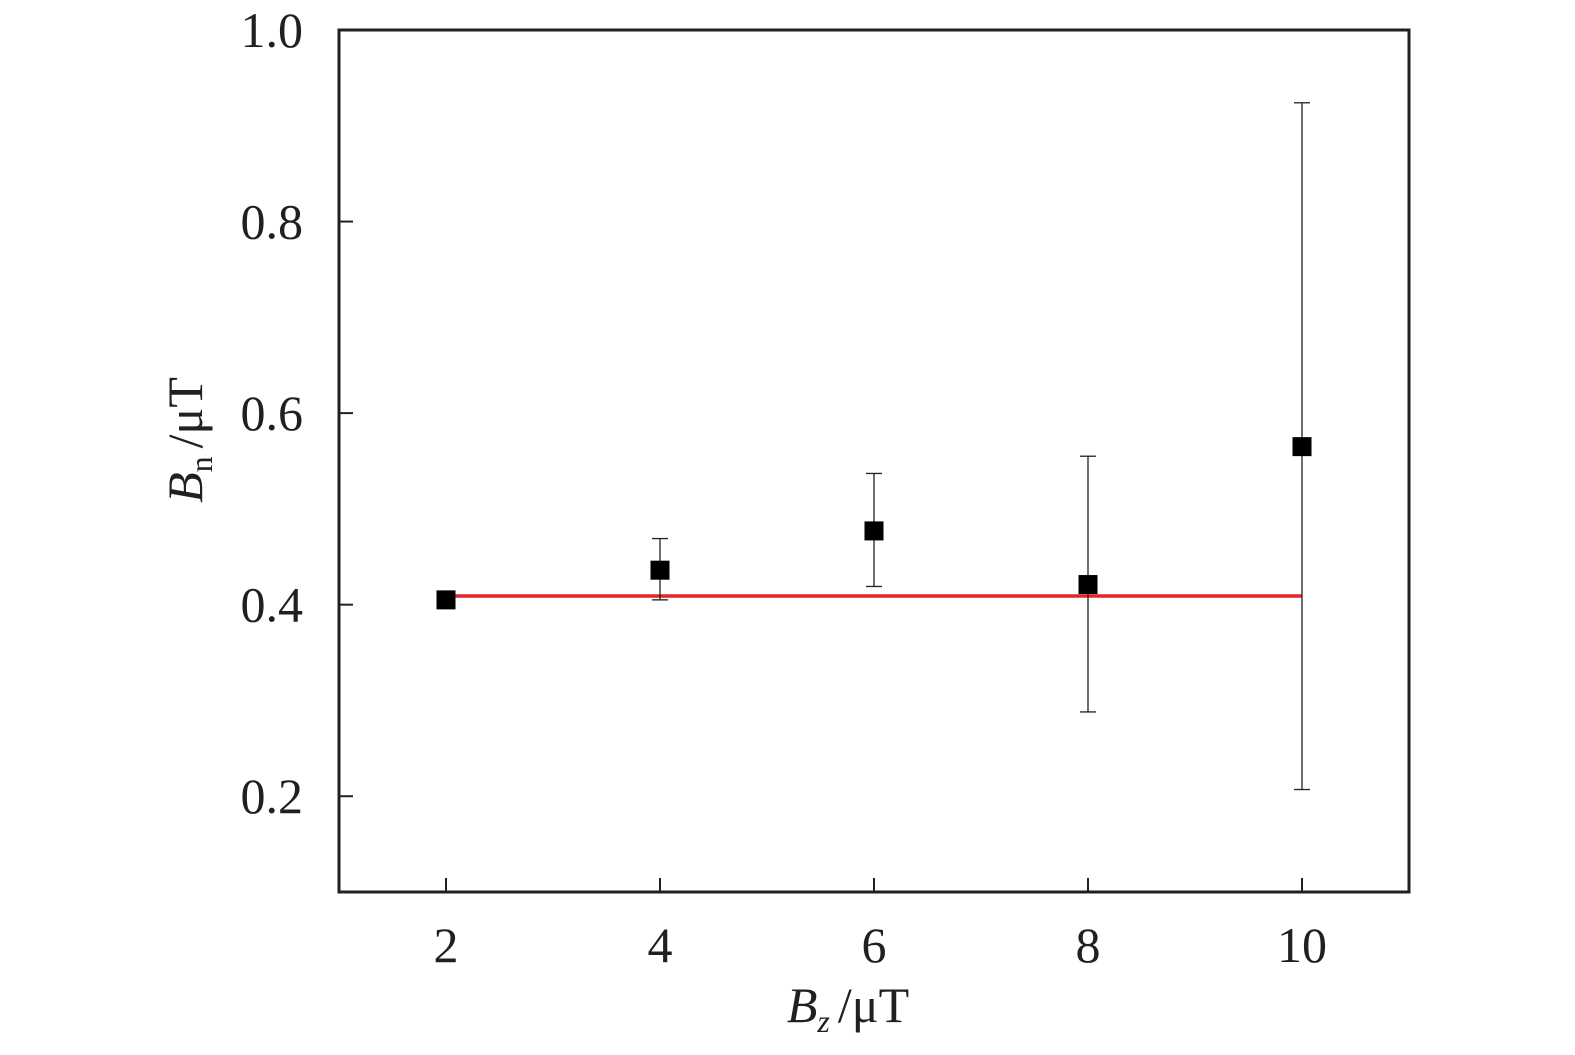 This screenshot has width=1575, height=1055. Describe the element at coordinates (272, 796) in the screenshot. I see `y-tick-label: 0.2` at that location.